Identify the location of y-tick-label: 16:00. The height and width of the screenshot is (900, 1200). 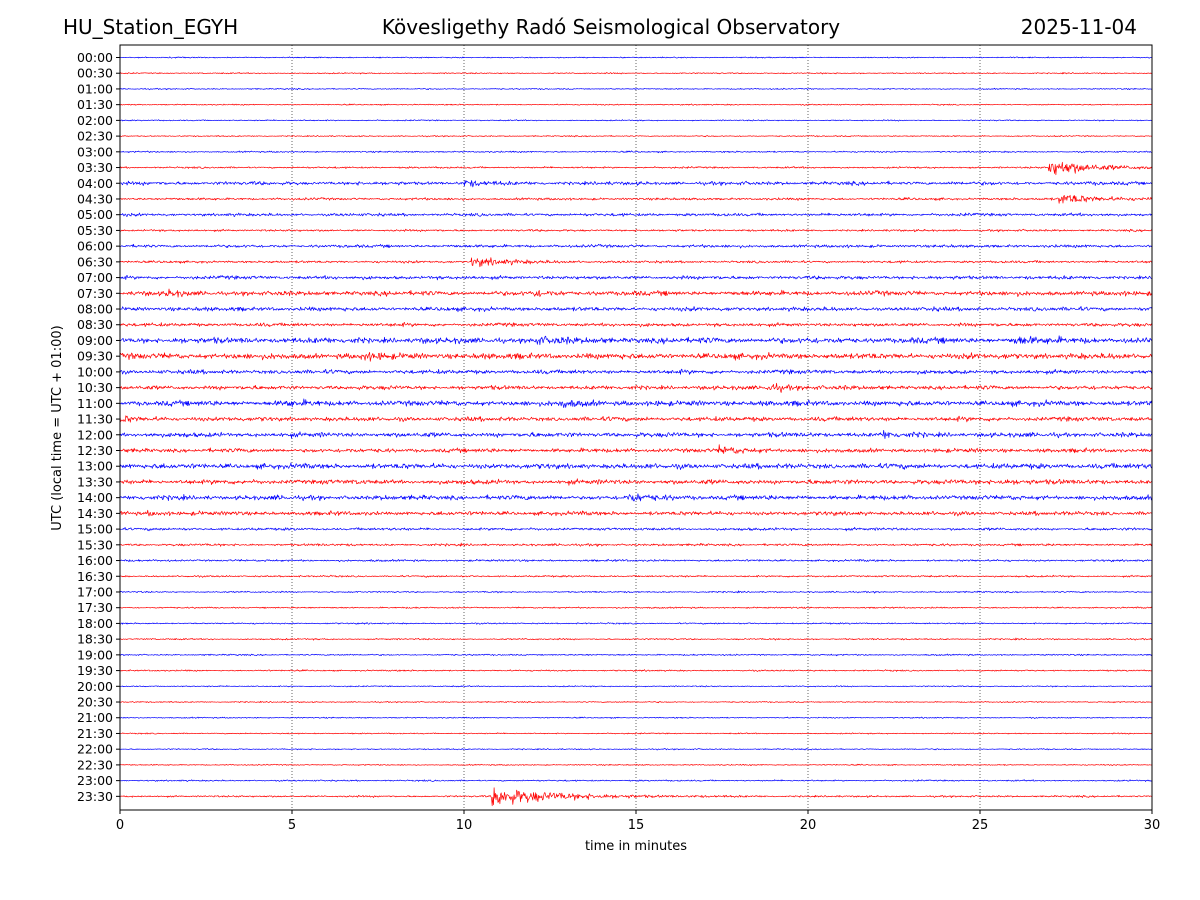
(95, 560).